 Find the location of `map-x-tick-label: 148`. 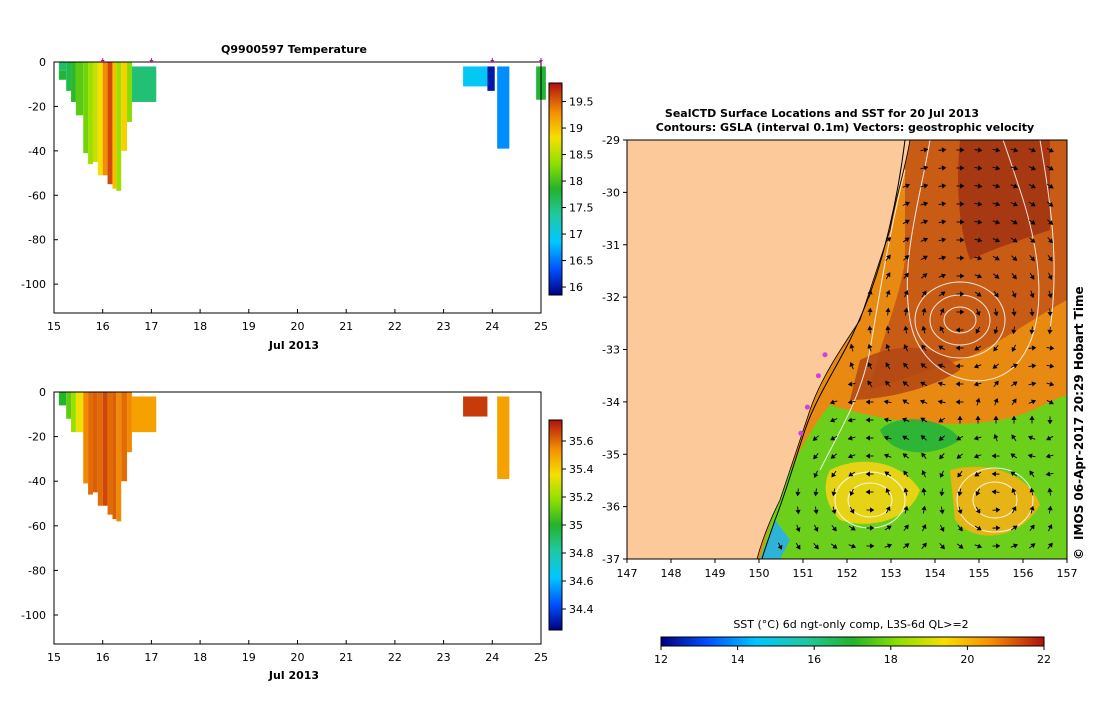

map-x-tick-label: 148 is located at coordinates (671, 573).